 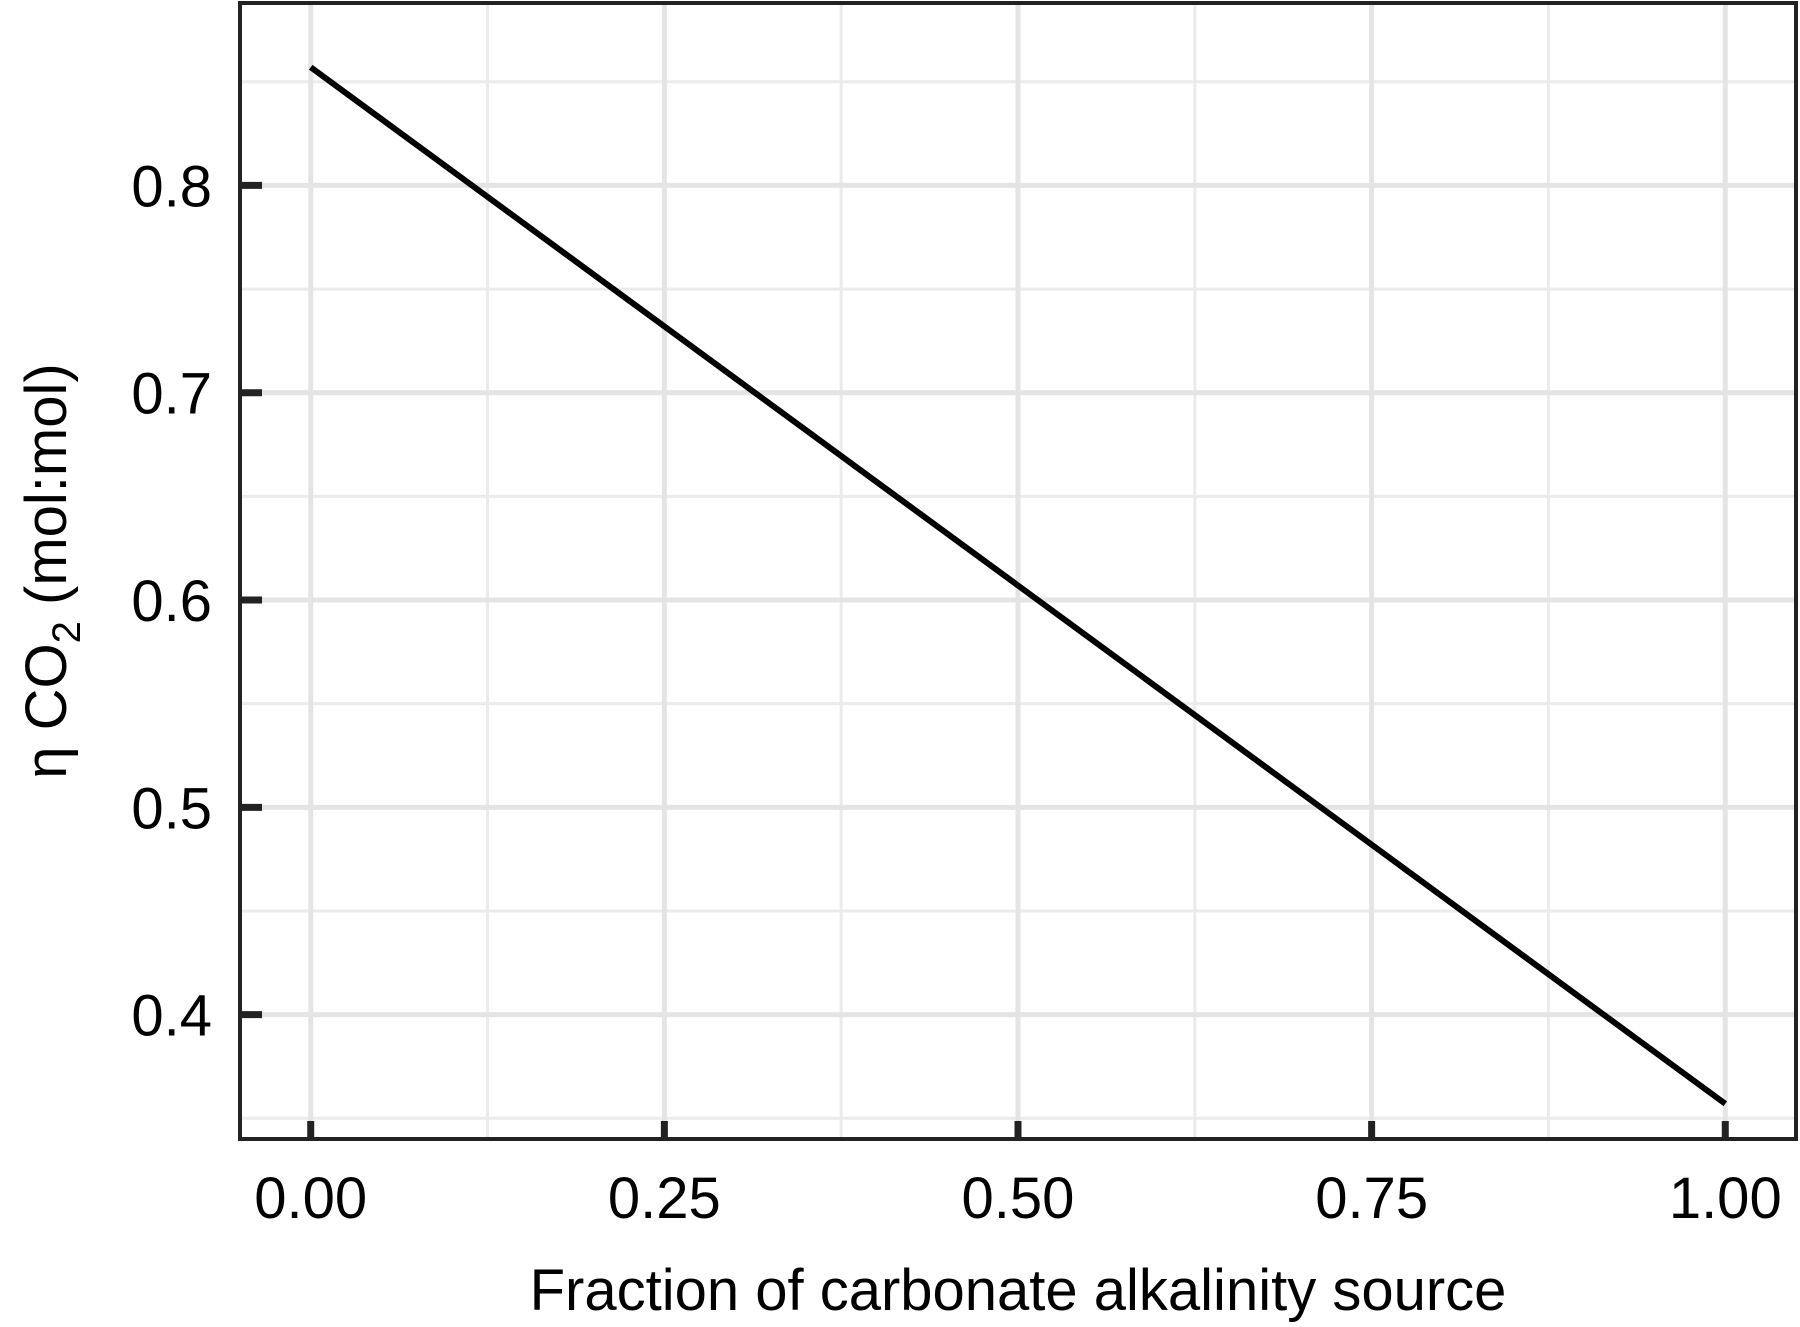 I want to click on y-tick-label: 0.6, so click(x=171, y=601).